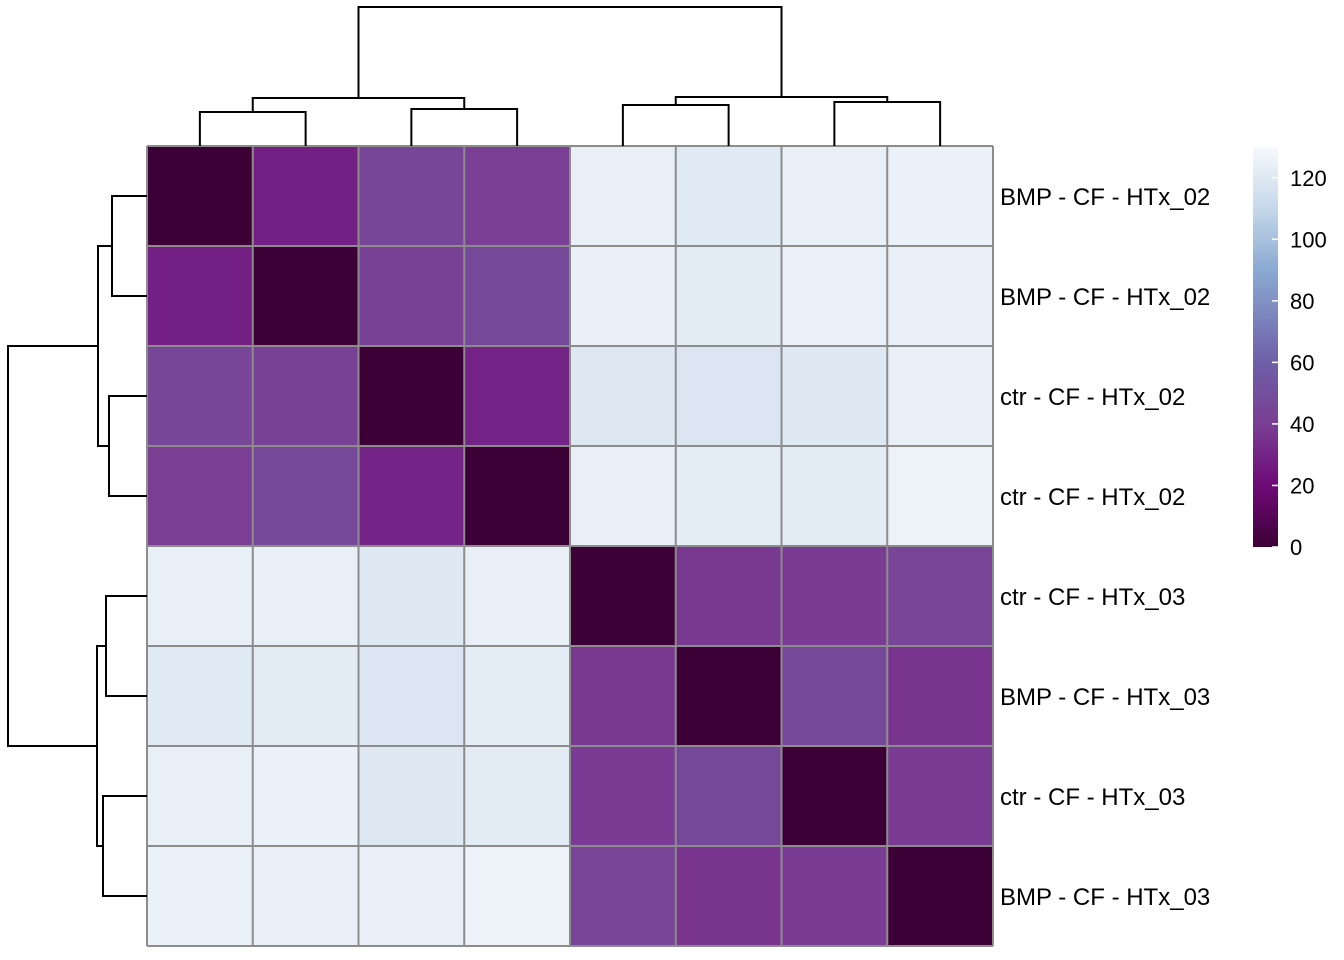  I want to click on colorbar-tick-label: 80, so click(1302, 301).